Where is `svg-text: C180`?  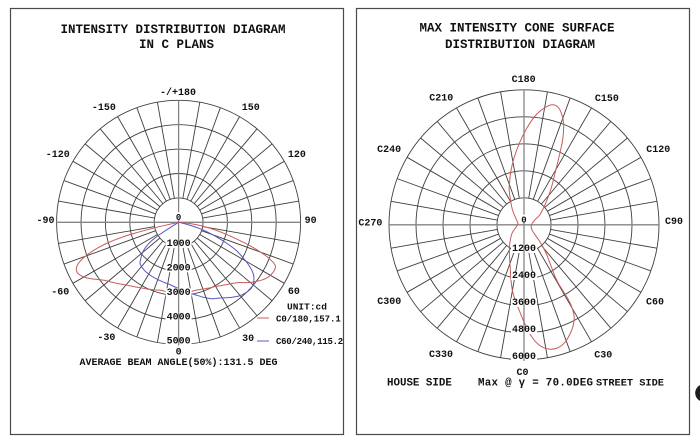 svg-text: C180 is located at coordinates (524, 80).